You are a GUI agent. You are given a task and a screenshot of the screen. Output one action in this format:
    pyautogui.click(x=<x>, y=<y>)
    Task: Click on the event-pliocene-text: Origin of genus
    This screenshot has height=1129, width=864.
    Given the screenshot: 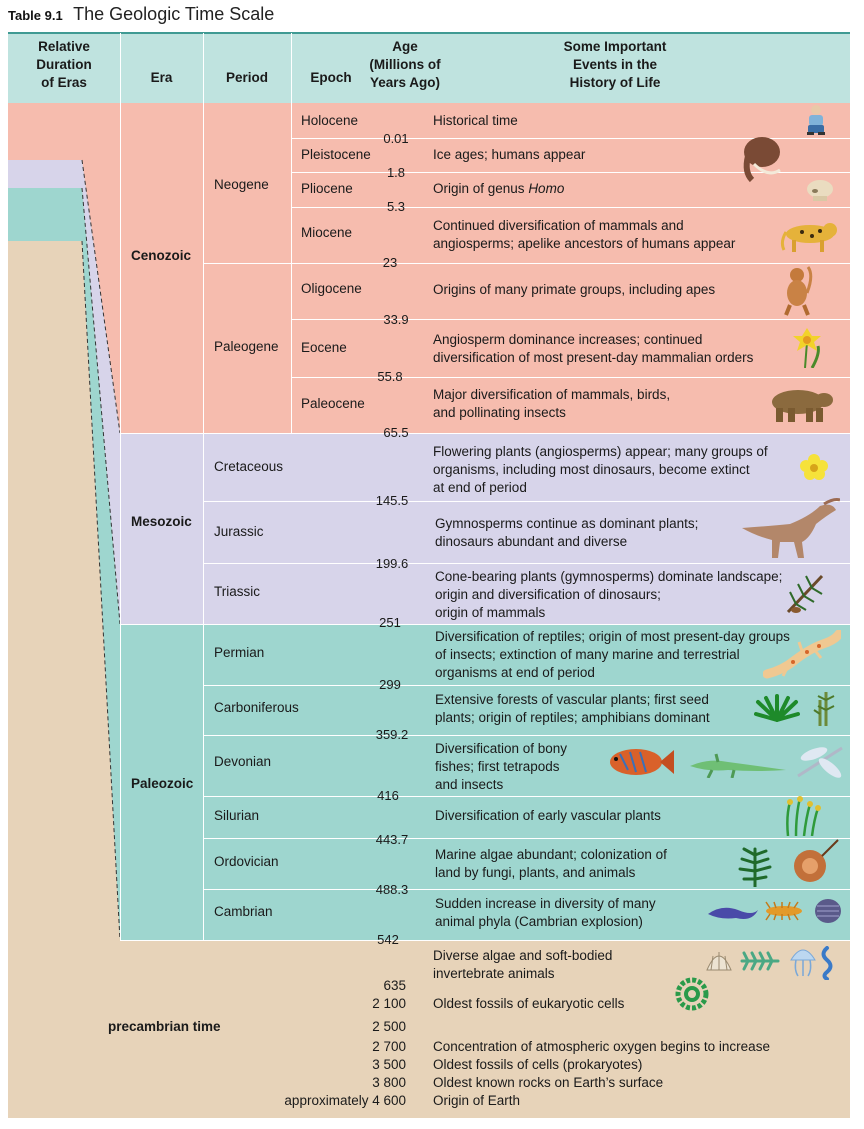 What is the action you would take?
    pyautogui.click(x=481, y=188)
    